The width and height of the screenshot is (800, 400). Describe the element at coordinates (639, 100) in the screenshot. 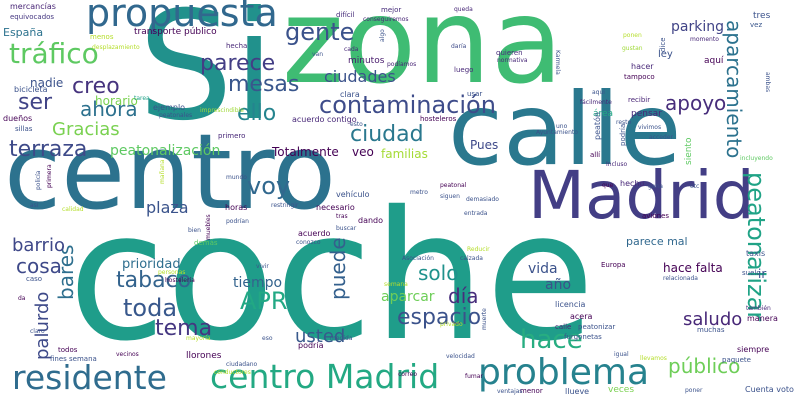

I see `word: recibir` at that location.